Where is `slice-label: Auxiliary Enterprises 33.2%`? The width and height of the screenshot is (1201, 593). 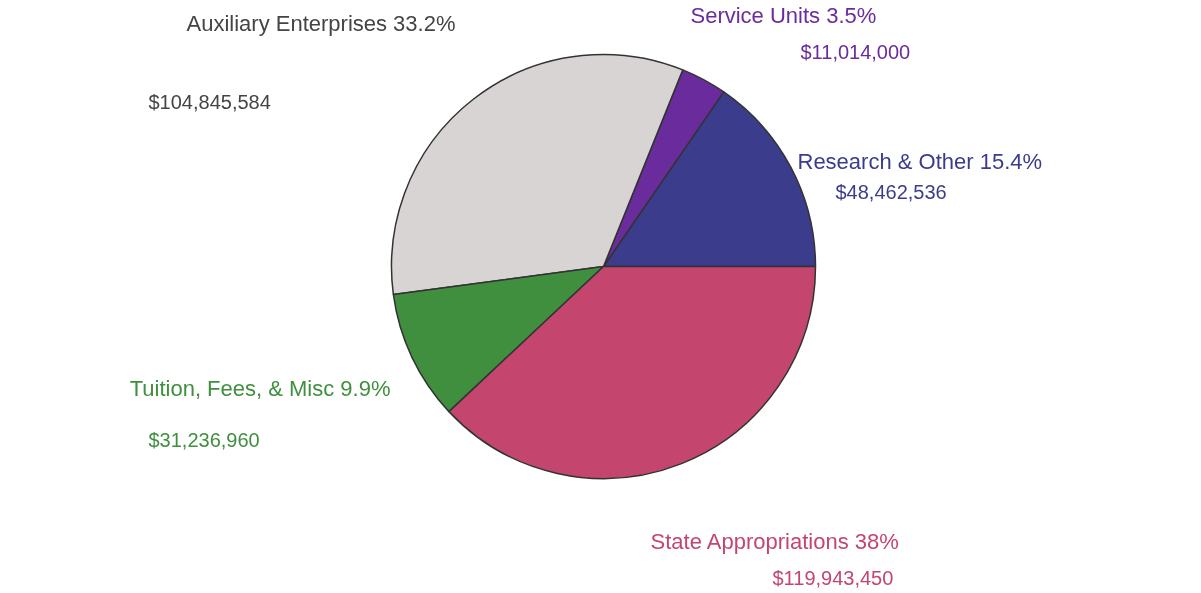
slice-label: Auxiliary Enterprises 33.2% is located at coordinates (321, 23).